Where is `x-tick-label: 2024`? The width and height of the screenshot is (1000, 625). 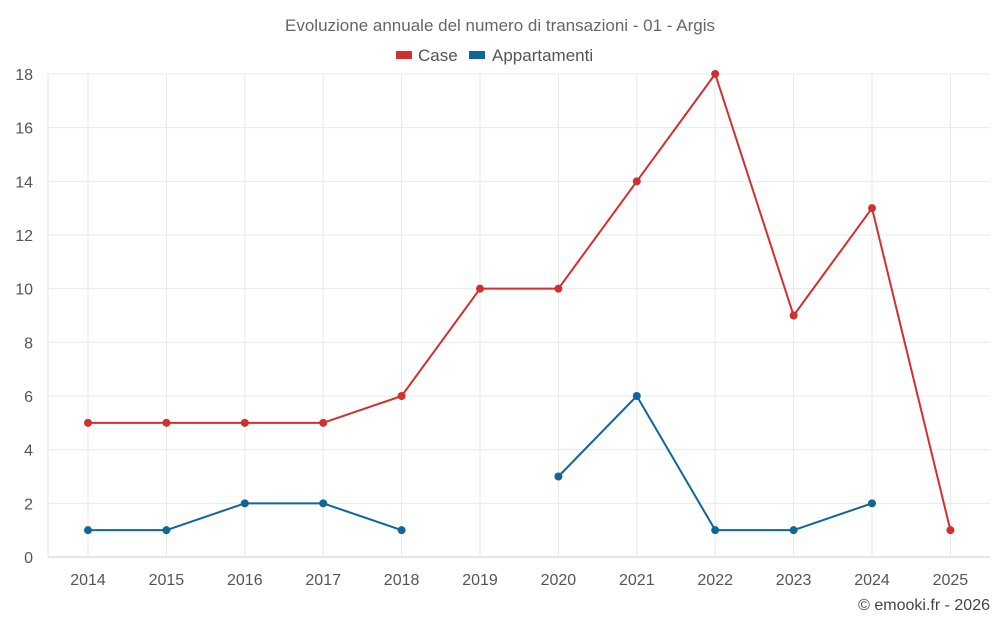 x-tick-label: 2024 is located at coordinates (872, 580).